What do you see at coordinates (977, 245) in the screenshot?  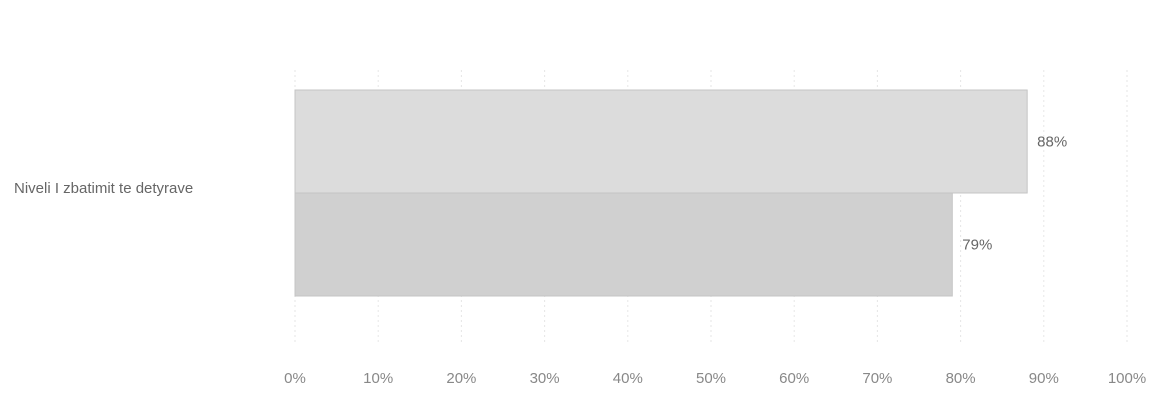 I see `data-label: 79%` at bounding box center [977, 245].